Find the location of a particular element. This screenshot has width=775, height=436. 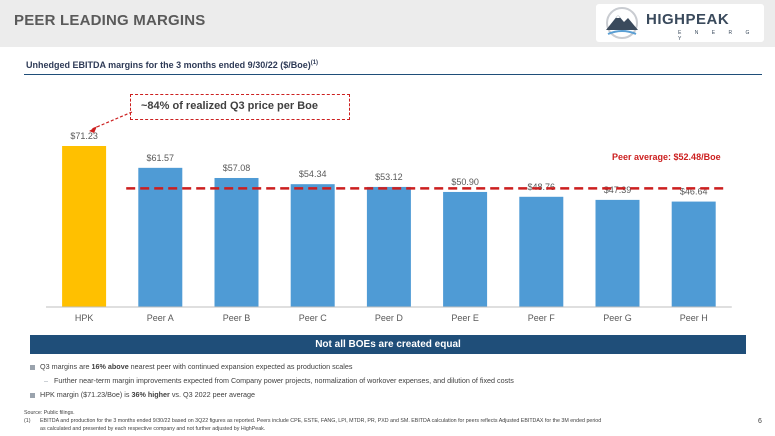

banner: Not all BOEs are created equal is located at coordinates (388, 344).